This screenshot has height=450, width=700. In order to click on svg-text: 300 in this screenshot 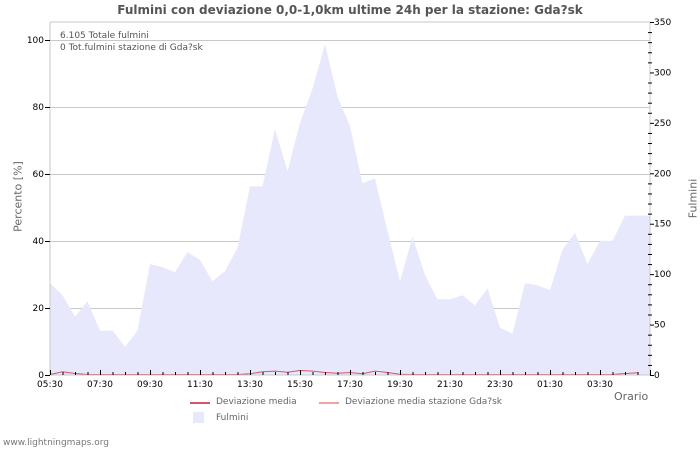, I will do `click(662, 73)`.